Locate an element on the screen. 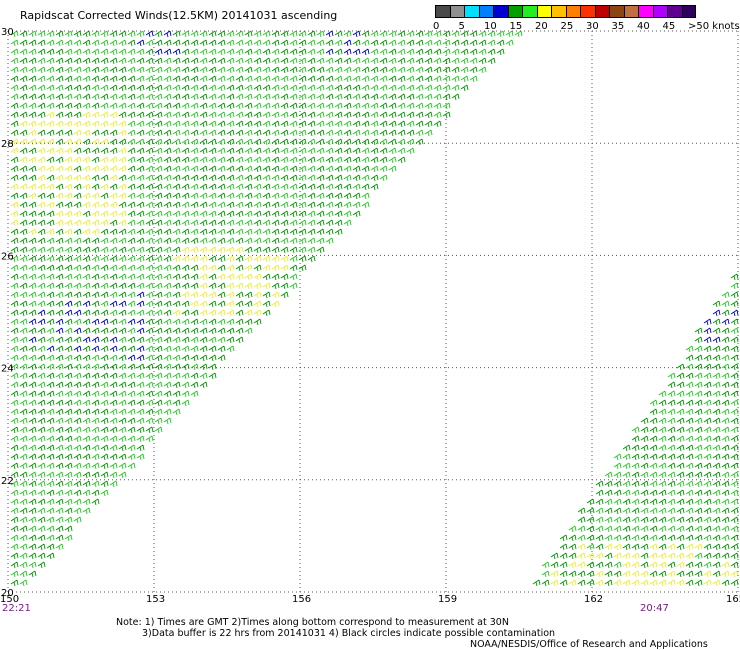 The width and height of the screenshot is (740, 650). colorbar-label: 25 is located at coordinates (567, 26).